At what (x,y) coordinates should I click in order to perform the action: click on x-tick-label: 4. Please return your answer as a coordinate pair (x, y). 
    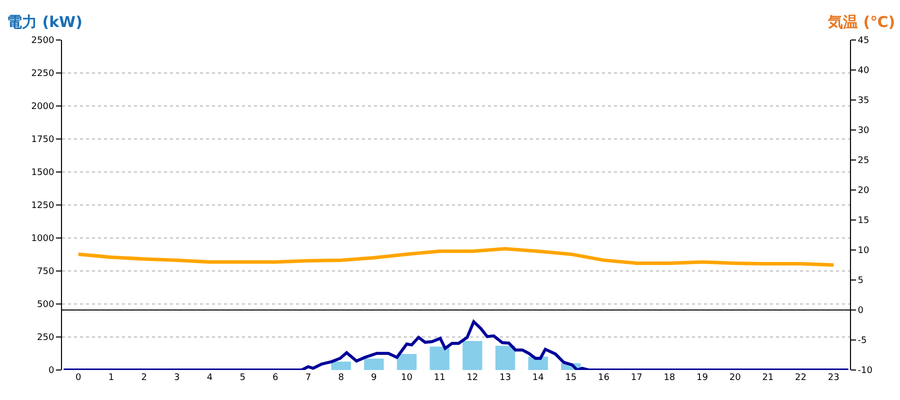
    Looking at the image, I should click on (209, 378).